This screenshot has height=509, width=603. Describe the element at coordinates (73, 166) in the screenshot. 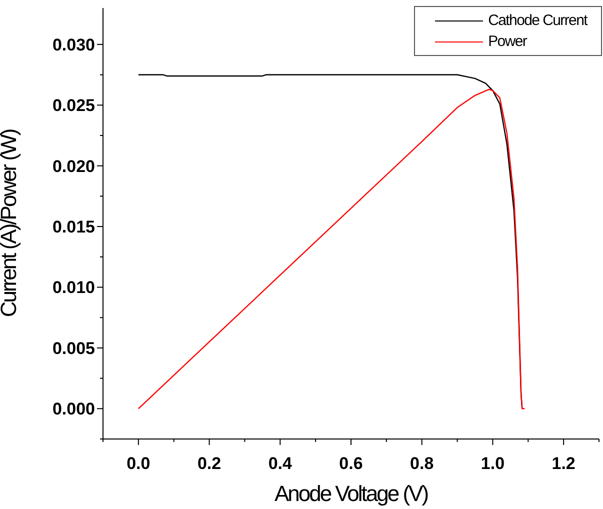

I see `y-tick-label: 0.020` at that location.